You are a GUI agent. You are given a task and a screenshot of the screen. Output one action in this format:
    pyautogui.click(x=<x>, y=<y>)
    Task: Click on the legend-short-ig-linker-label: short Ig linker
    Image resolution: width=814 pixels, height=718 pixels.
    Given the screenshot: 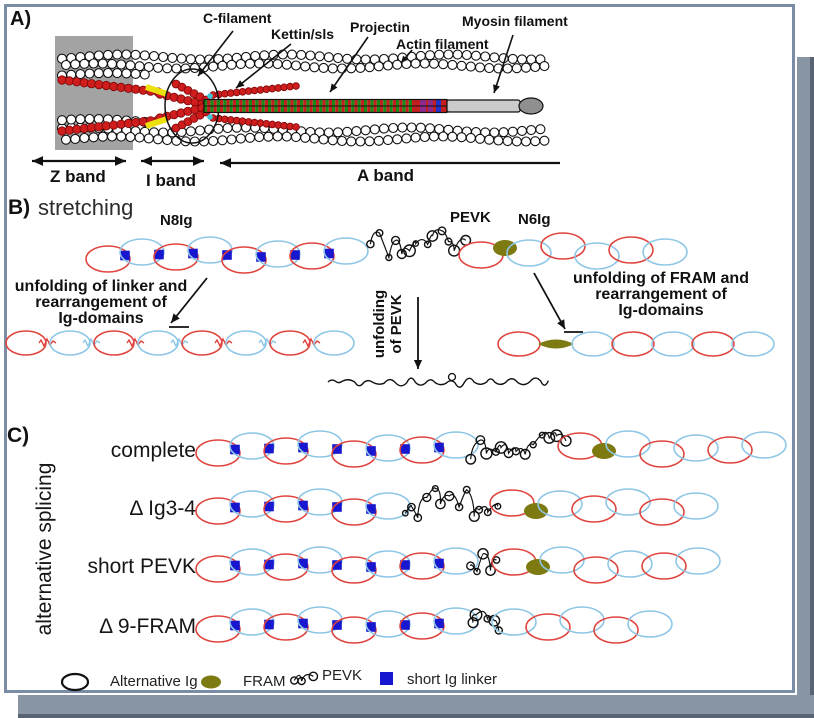 What is the action you would take?
    pyautogui.click(x=452, y=679)
    